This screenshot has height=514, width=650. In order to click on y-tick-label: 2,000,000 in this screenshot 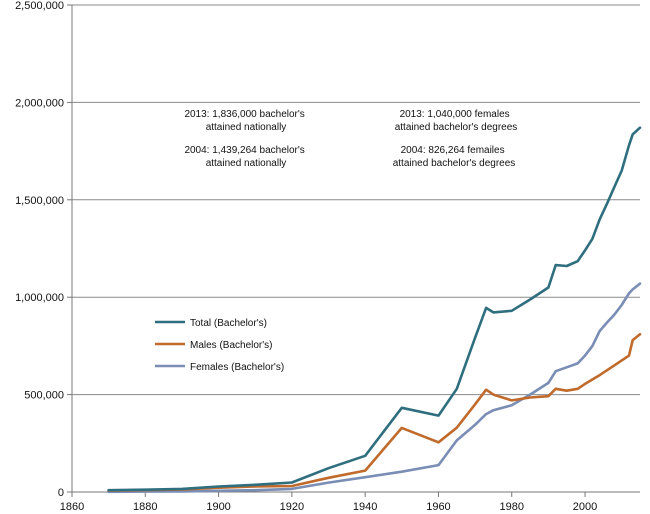, I will do `click(39, 103)`.